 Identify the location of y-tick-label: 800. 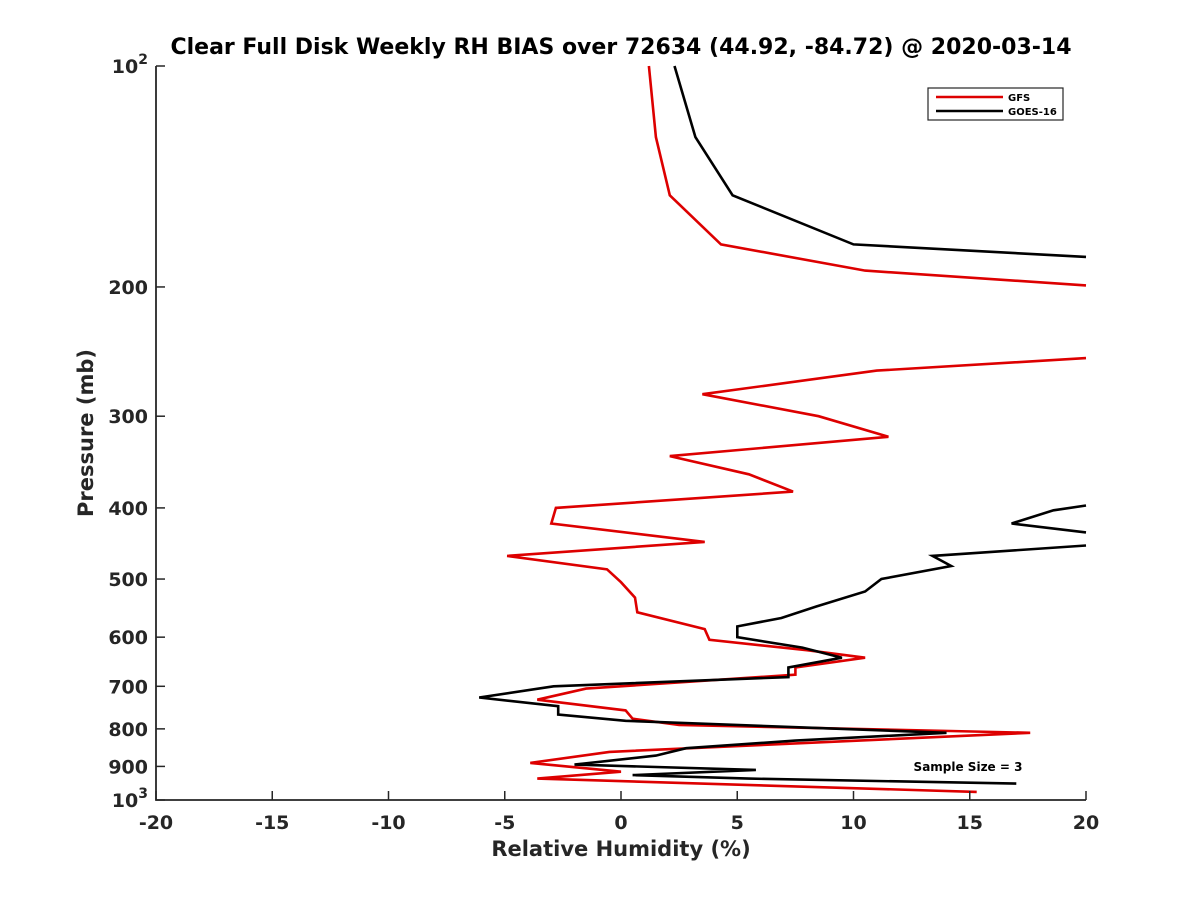
(128, 730).